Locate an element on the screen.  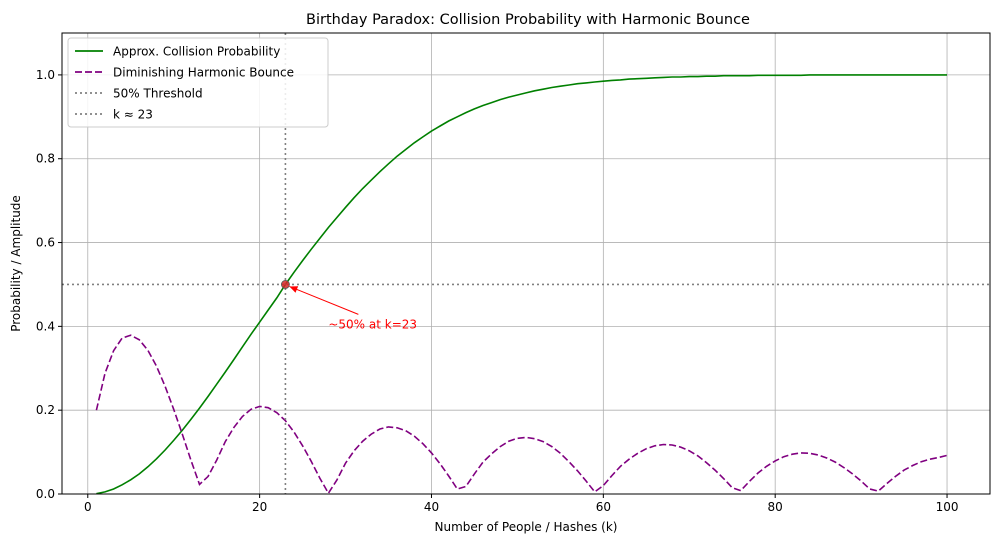
x-tick-label: 0 is located at coordinates (88, 507).